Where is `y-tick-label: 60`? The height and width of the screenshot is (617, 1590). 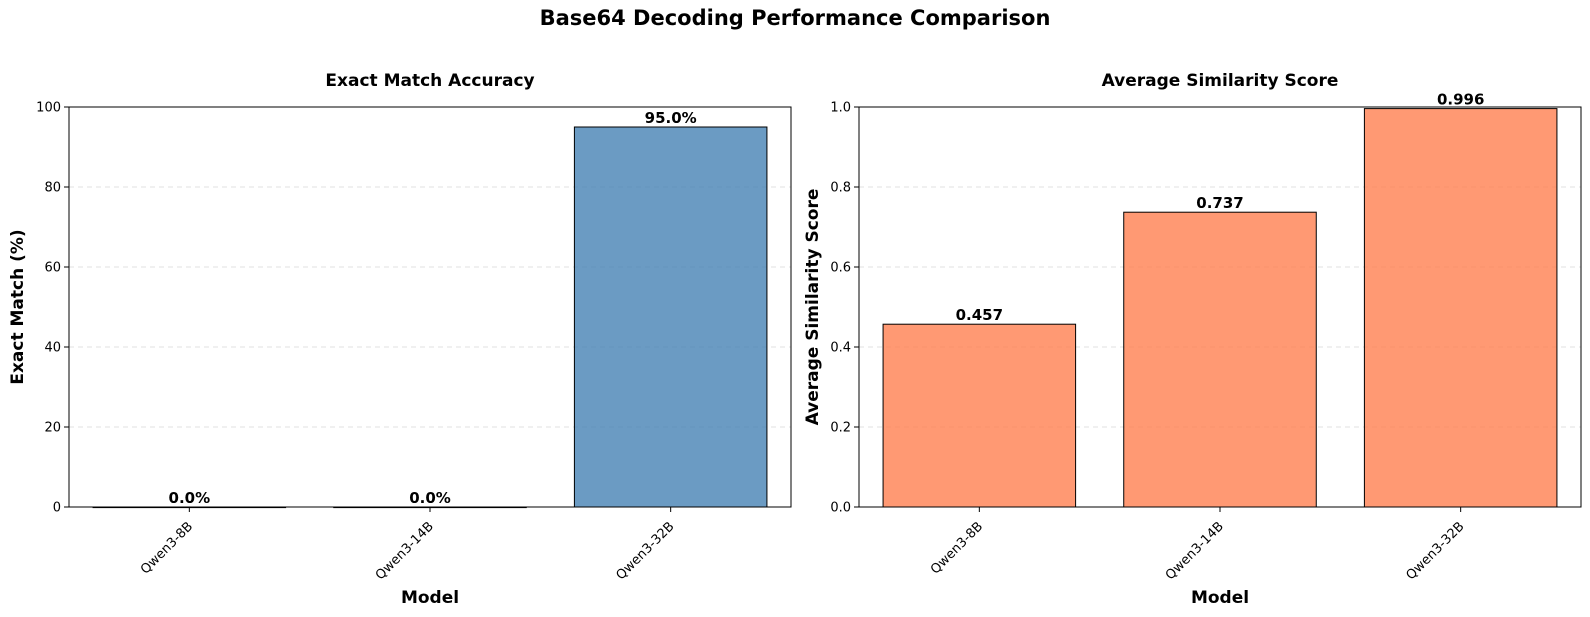
y-tick-label: 60 is located at coordinates (52, 268).